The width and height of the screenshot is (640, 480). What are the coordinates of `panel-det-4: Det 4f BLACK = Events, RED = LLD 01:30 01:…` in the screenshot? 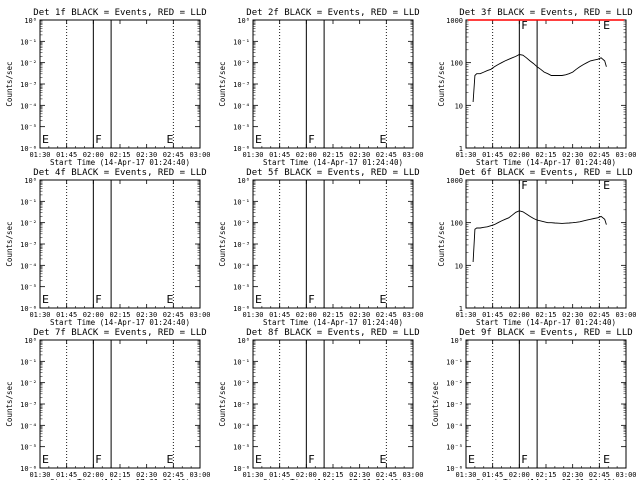 It's located at (108, 247).